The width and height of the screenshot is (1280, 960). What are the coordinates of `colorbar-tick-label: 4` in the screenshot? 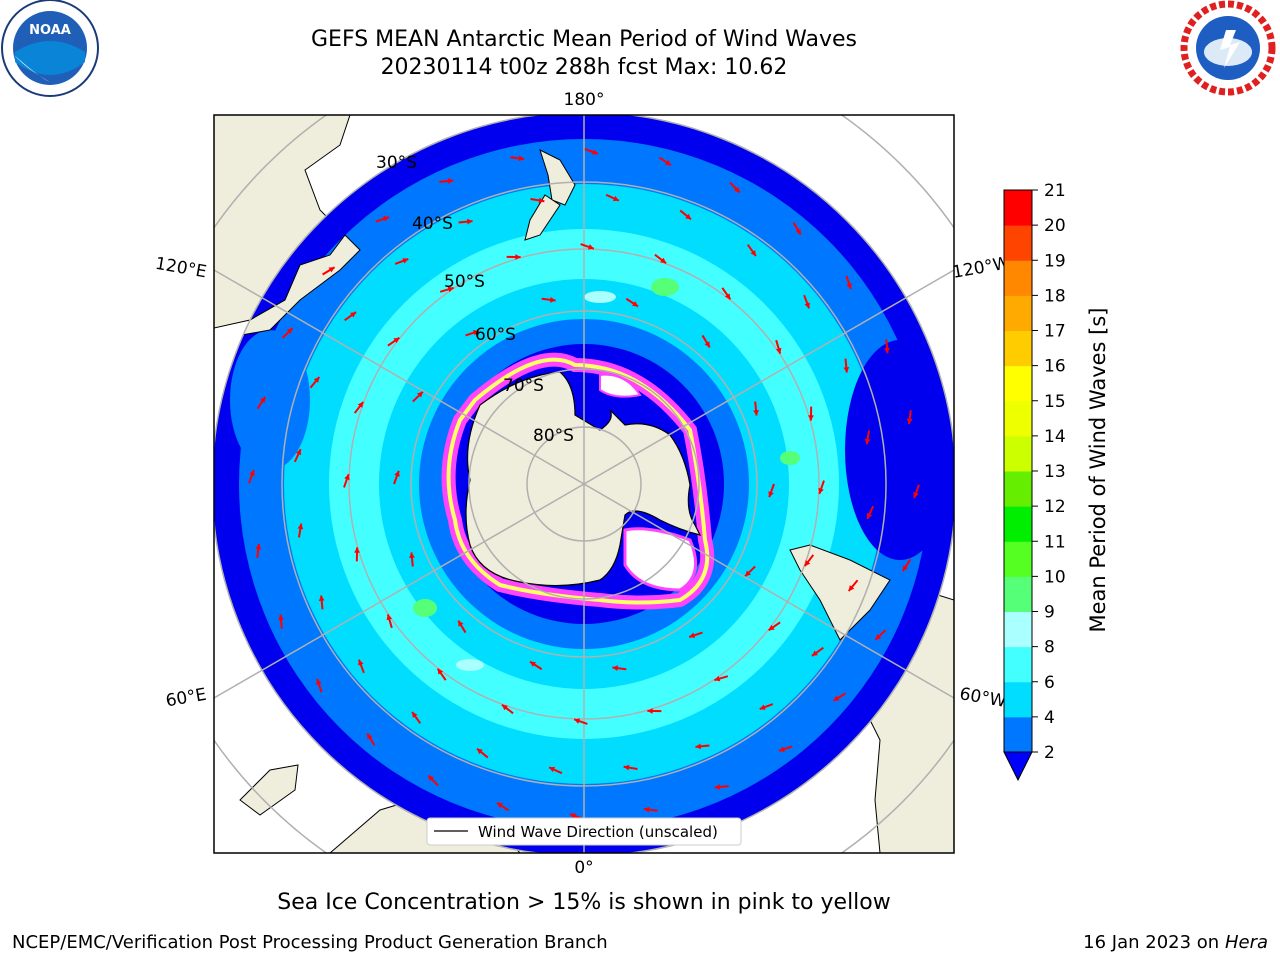 It's located at (1049, 718).